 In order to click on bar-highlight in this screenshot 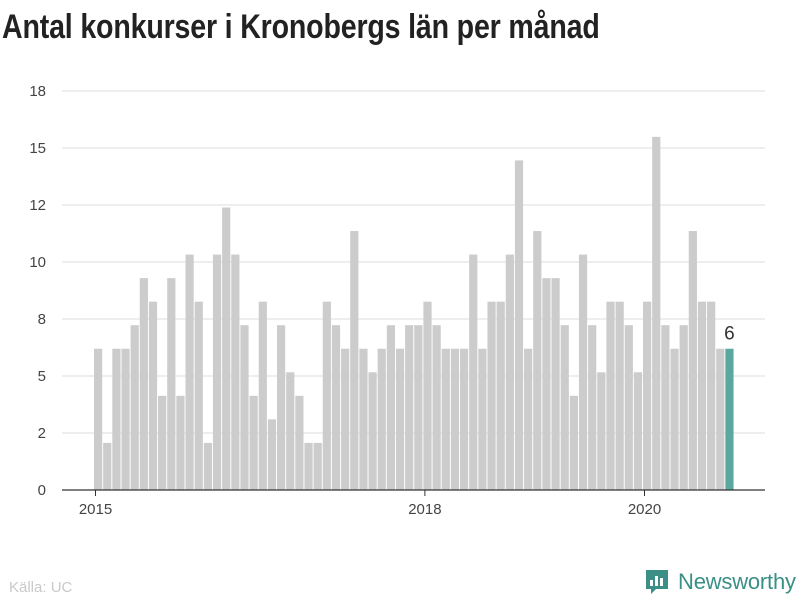, I will do `click(729, 419)`.